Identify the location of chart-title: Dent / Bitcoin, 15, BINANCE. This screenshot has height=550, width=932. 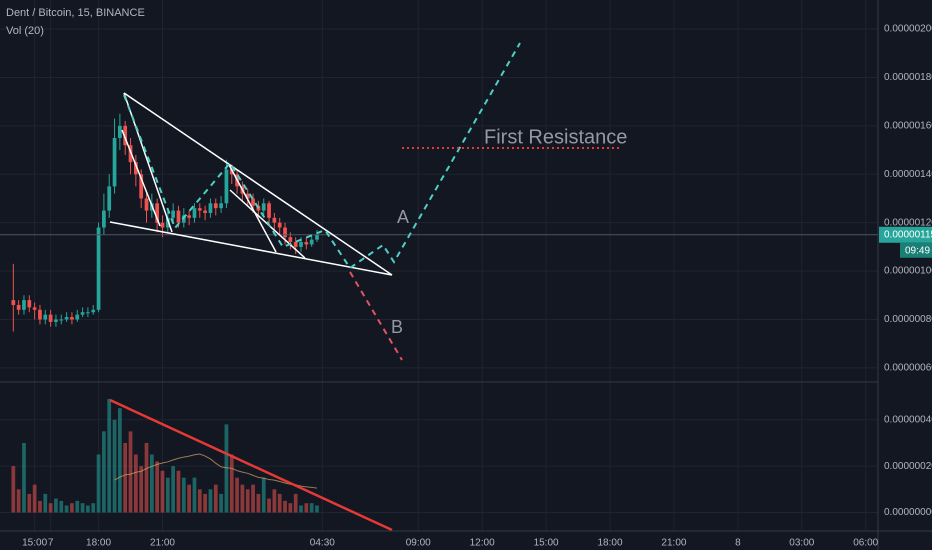
(75, 13).